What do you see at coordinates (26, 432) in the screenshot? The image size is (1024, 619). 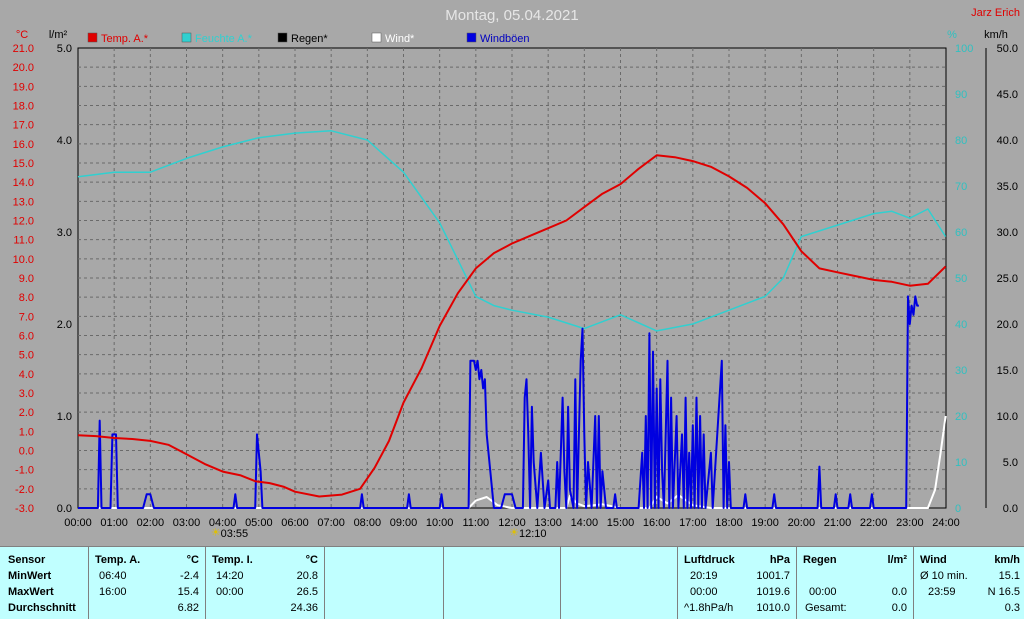 I see `temp-tick-label: 1.0` at bounding box center [26, 432].